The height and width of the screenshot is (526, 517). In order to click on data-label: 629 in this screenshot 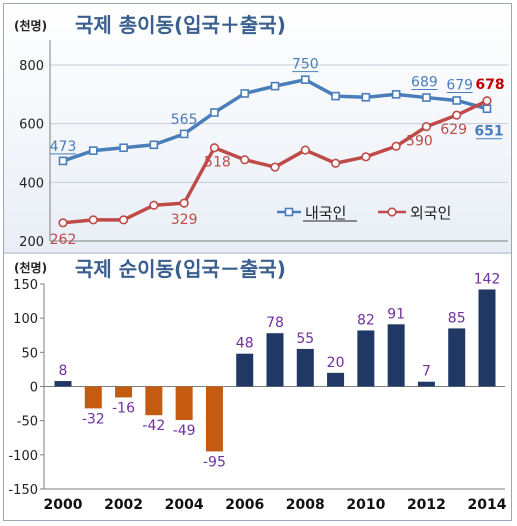, I will do `click(453, 130)`.